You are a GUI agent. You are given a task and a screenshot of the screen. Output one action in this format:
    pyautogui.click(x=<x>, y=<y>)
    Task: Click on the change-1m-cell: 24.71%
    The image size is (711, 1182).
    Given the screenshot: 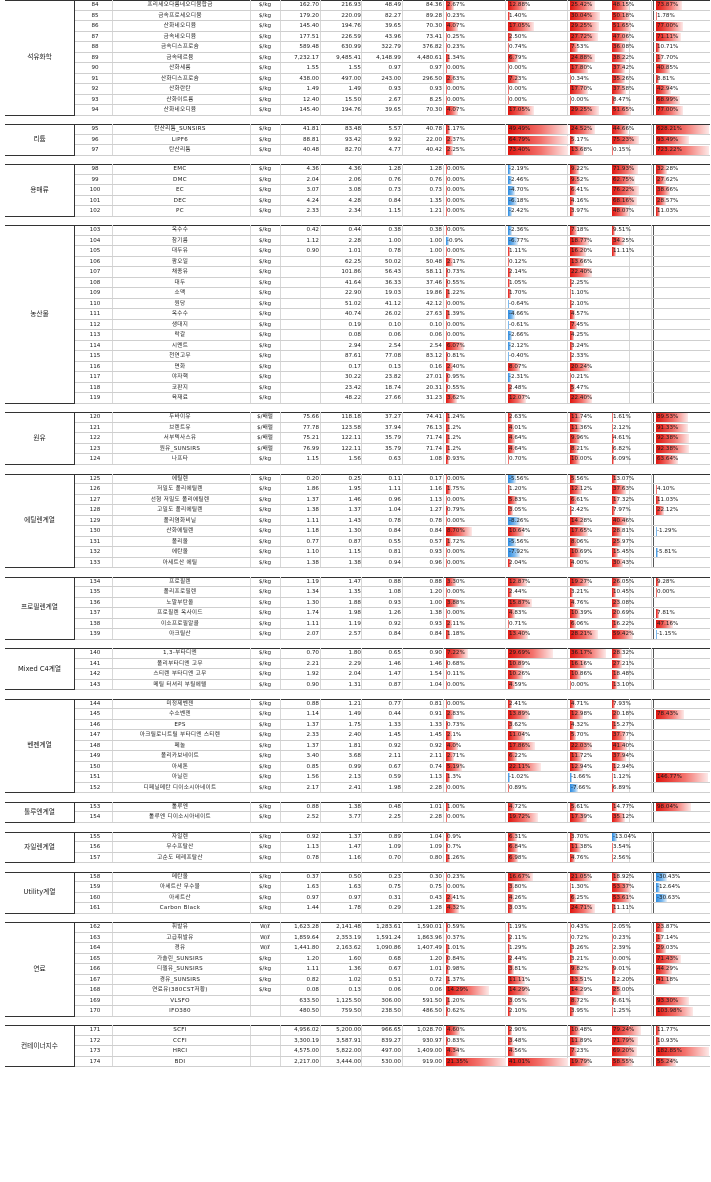 What is the action you would take?
    pyautogui.click(x=600, y=908)
    